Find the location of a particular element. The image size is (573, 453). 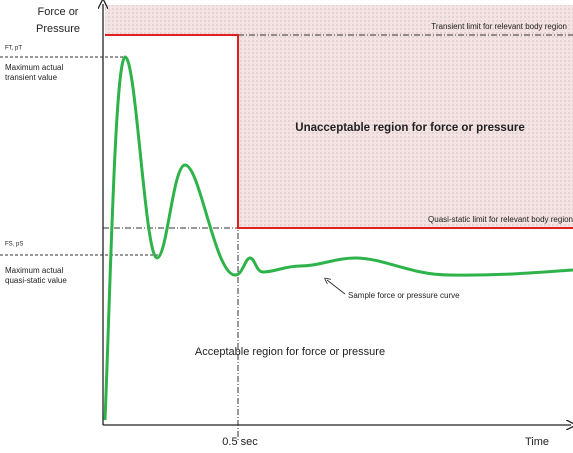

transient-symbol: FT, pT is located at coordinates (13, 49).